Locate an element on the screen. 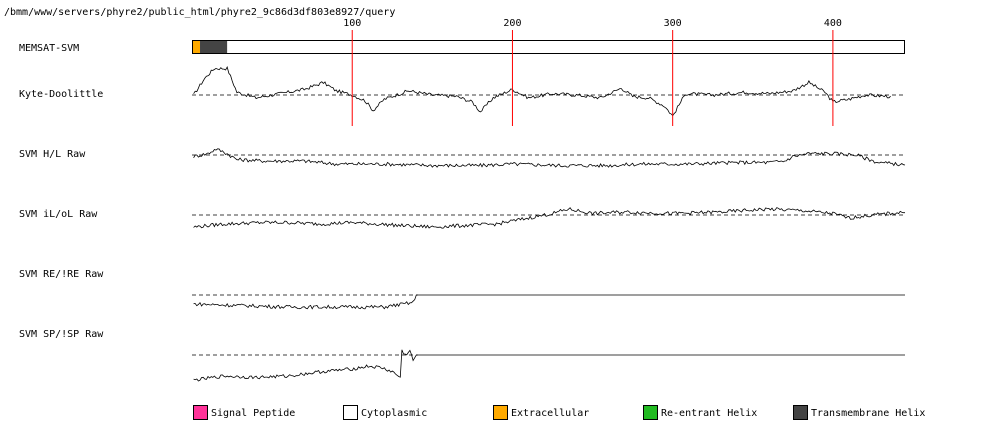 This screenshot has height=435, width=1000. ruler-layer is located at coordinates (592, 78).